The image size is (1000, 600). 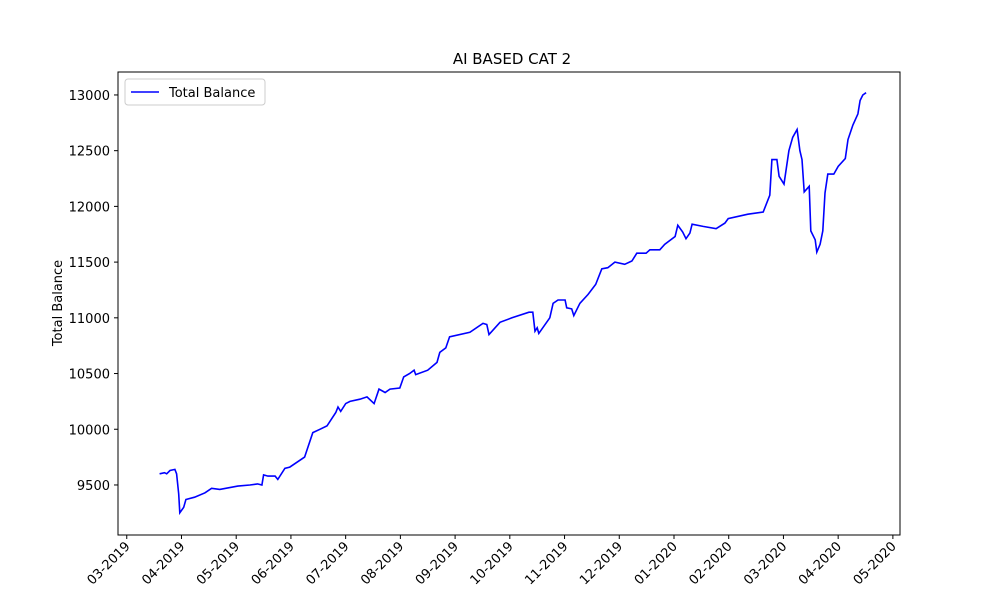 I want to click on y-axis-label: Total Balance, so click(x=58, y=303).